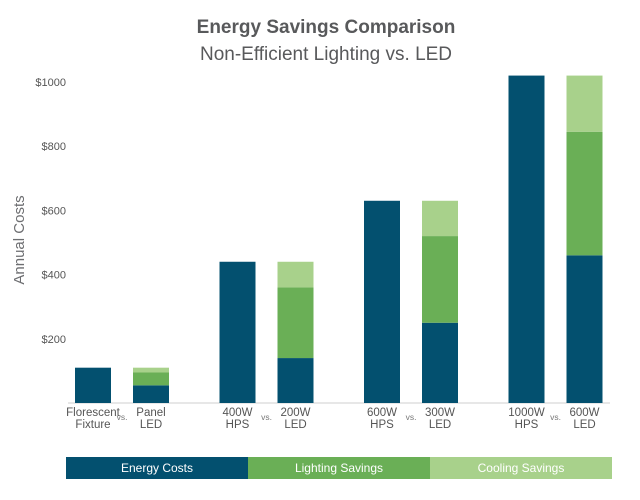 The height and width of the screenshot is (500, 640). What do you see at coordinates (526, 413) in the screenshot?
I see `category-label: 1000W` at bounding box center [526, 413].